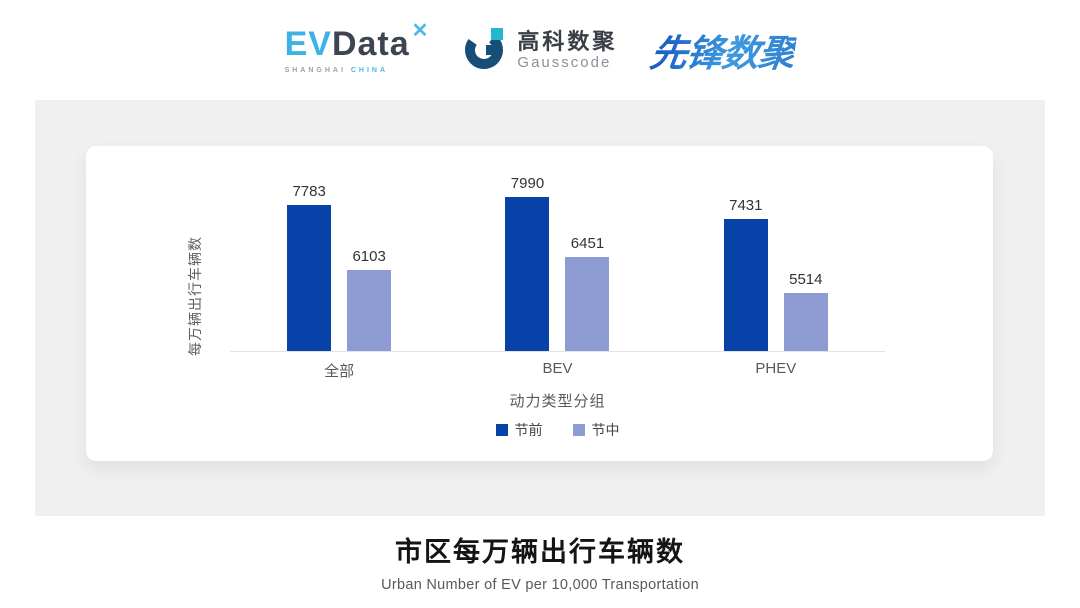 This screenshot has height=608, width=1080. I want to click on legend-item-节中: 节中, so click(596, 430).